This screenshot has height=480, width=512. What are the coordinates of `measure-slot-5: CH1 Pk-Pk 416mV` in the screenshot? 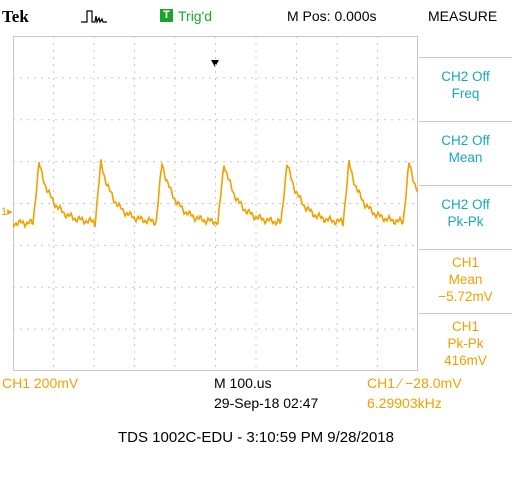 It's located at (465, 343).